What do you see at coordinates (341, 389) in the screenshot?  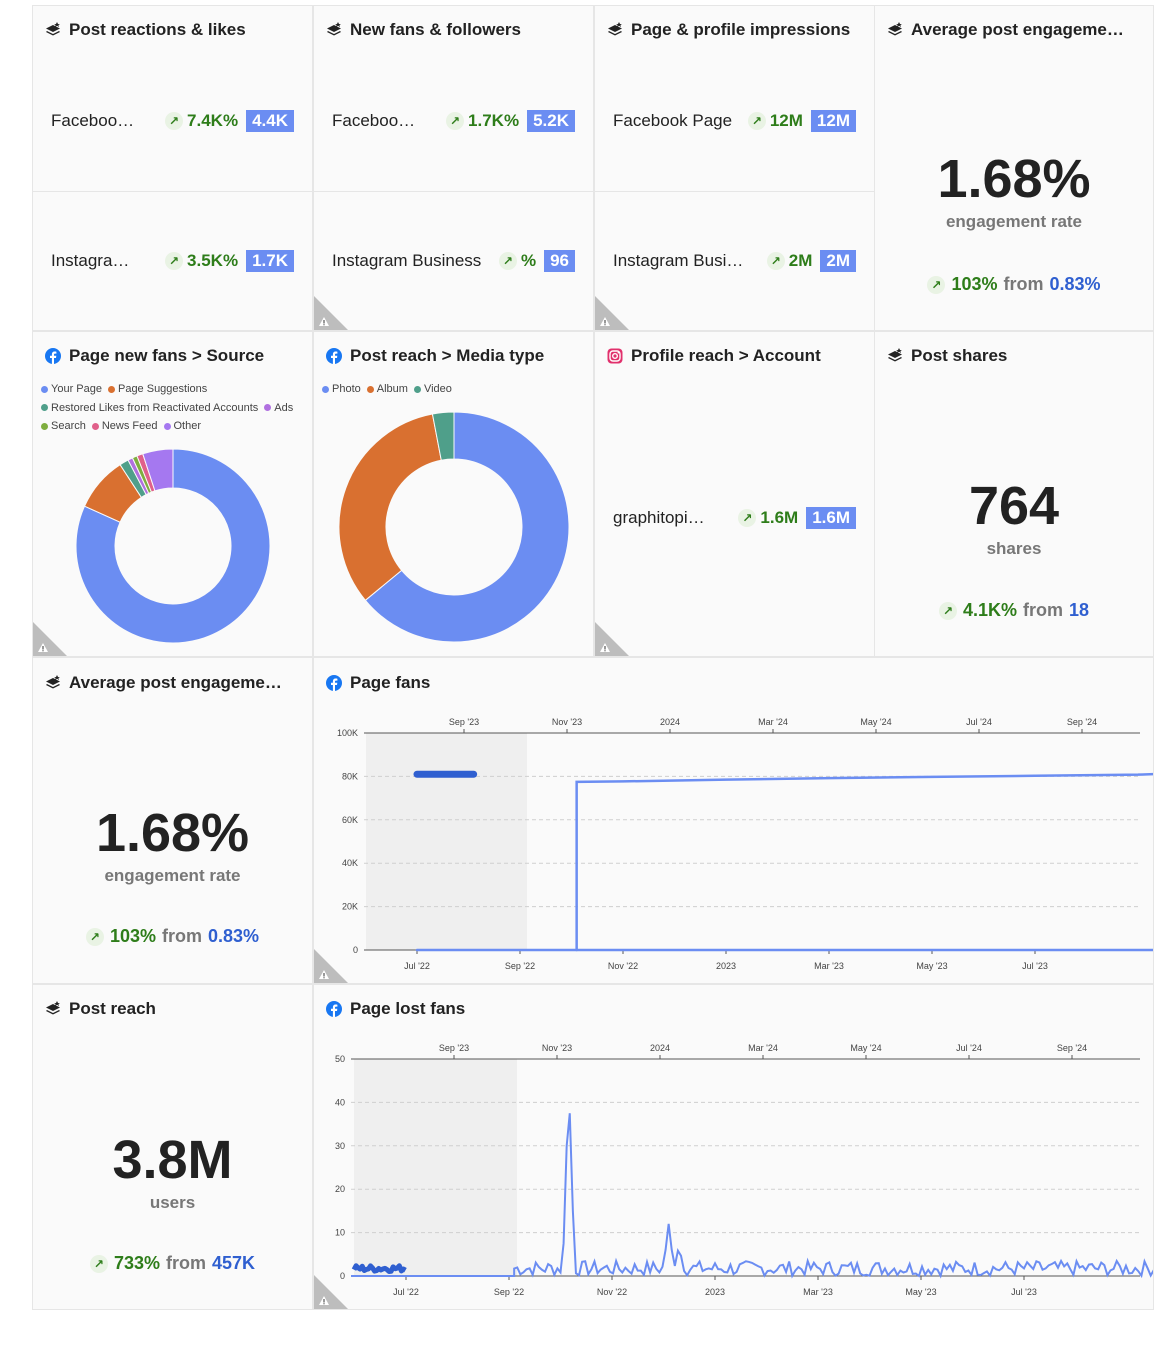 I see `legend-item: Photo` at bounding box center [341, 389].